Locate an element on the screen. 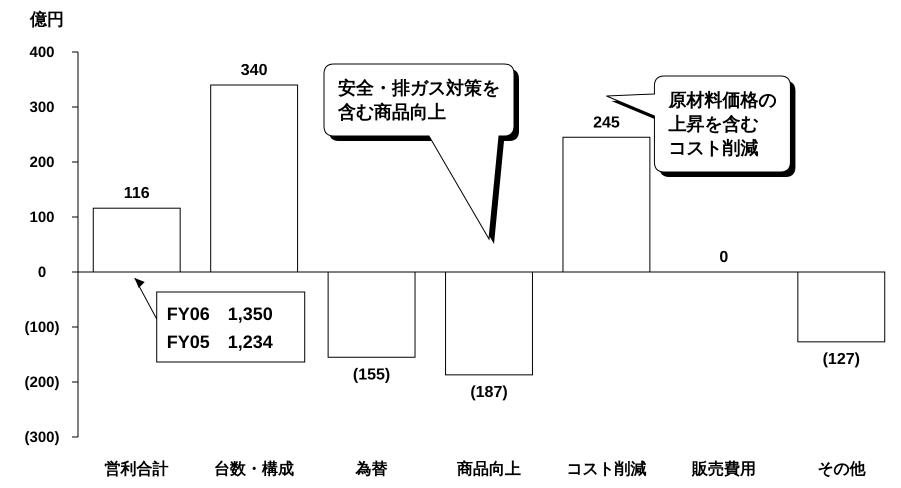 This screenshot has width=901, height=488. x-tick-label: その他 is located at coordinates (841, 469).